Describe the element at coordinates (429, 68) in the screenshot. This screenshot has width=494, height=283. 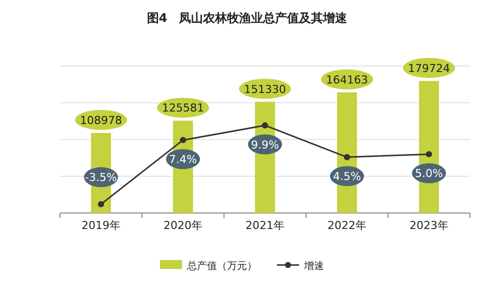
I see `data-label: 179724` at that location.